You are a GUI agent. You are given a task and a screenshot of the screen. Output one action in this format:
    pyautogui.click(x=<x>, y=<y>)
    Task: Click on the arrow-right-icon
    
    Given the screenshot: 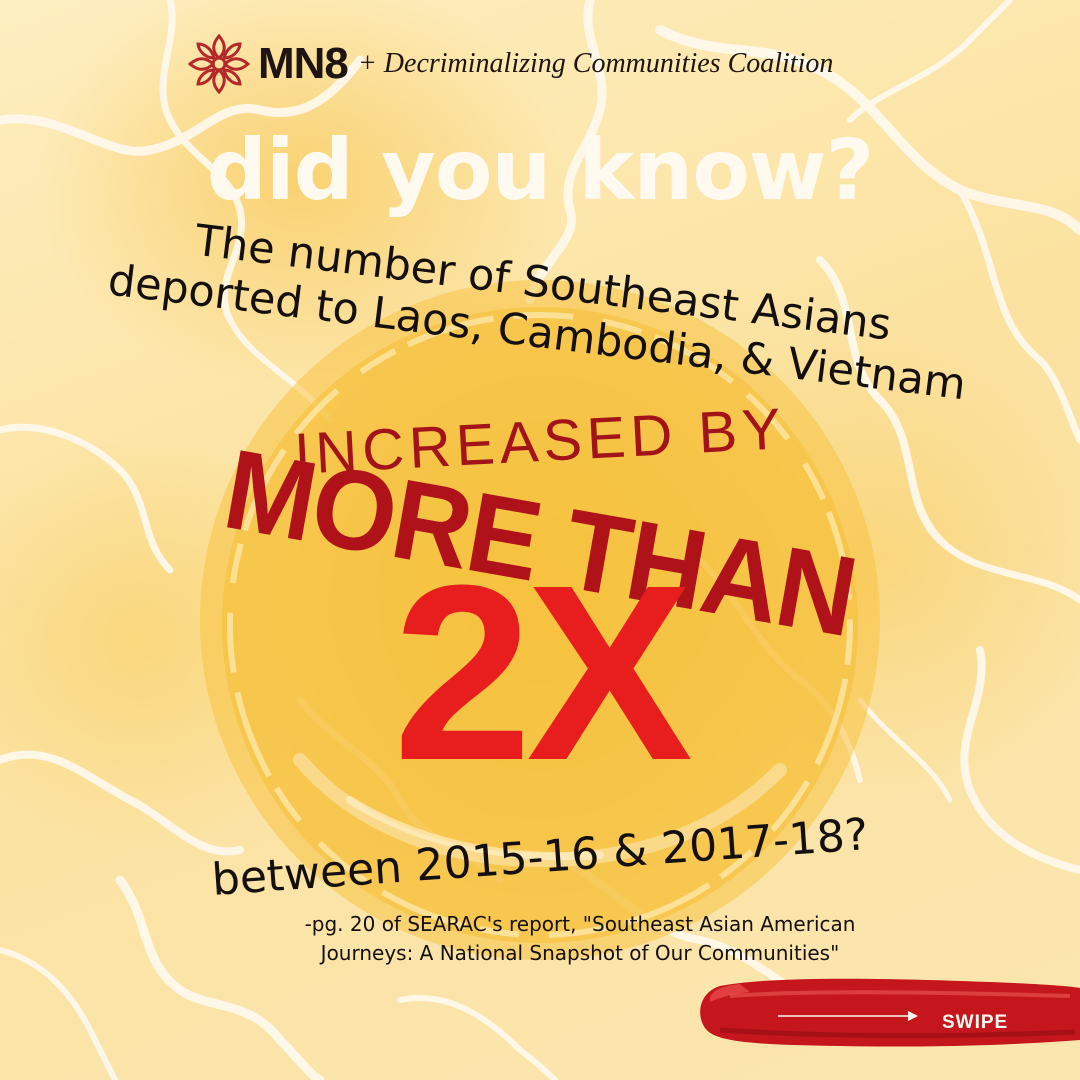 What is the action you would take?
    pyautogui.click(x=848, y=1016)
    